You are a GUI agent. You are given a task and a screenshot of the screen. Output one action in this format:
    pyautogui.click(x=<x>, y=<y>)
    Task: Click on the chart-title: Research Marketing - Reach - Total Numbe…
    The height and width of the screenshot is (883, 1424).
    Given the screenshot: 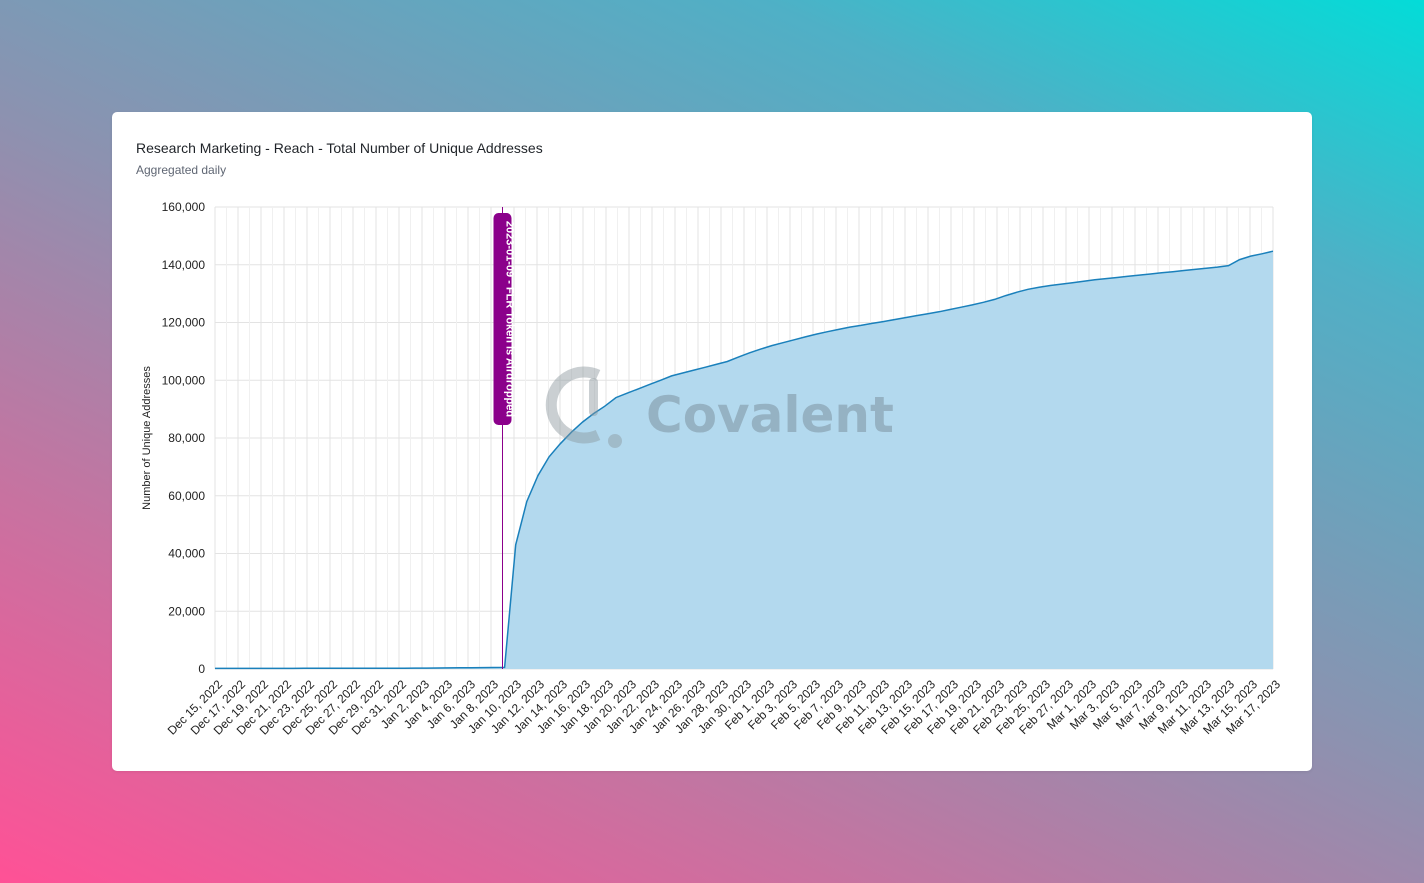 What is the action you would take?
    pyautogui.click(x=339, y=148)
    